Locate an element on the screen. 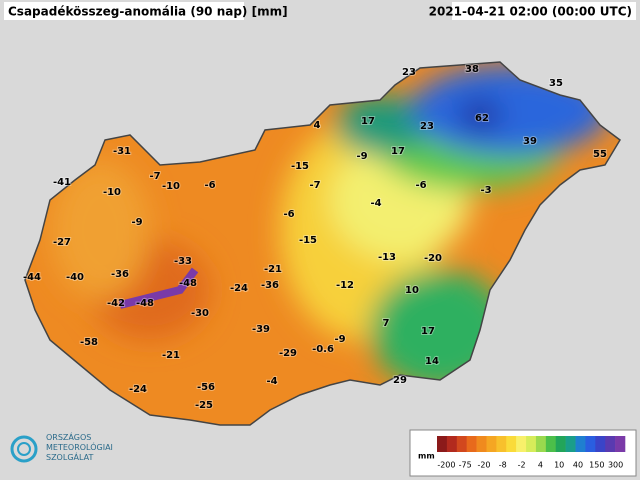 The height and width of the screenshot is (480, 640). station-value: 4 is located at coordinates (317, 125).